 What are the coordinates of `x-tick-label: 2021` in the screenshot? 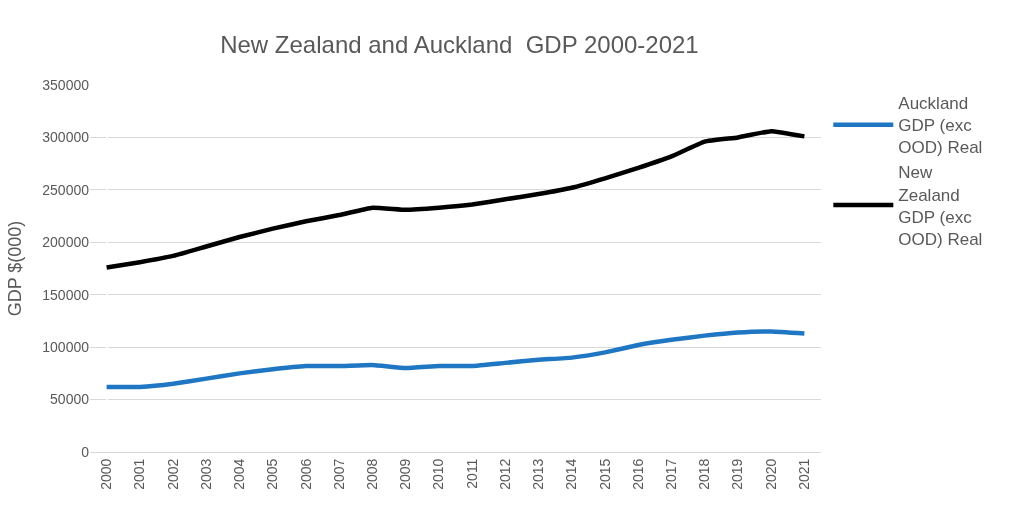 It's located at (803, 474).